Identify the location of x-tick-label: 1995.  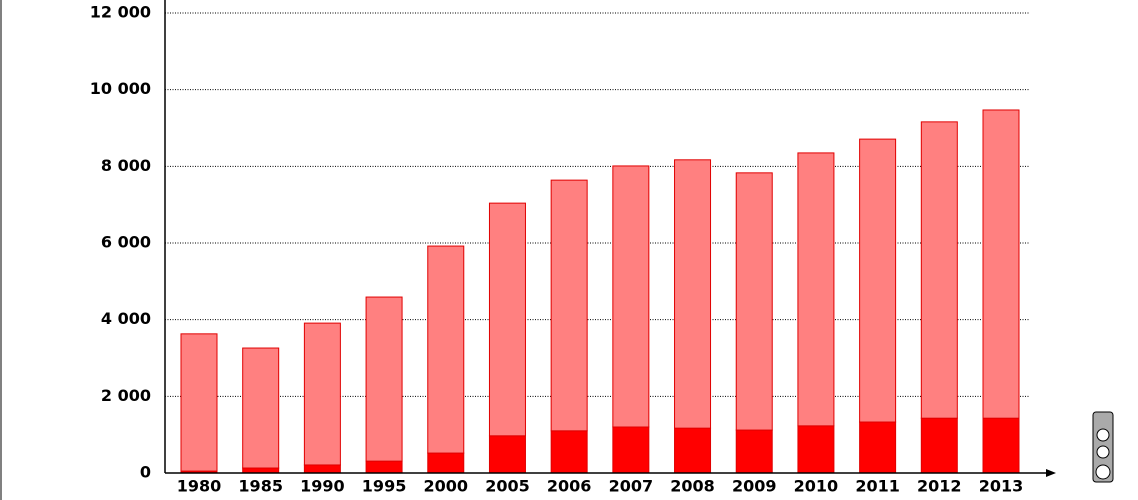
(384, 486).